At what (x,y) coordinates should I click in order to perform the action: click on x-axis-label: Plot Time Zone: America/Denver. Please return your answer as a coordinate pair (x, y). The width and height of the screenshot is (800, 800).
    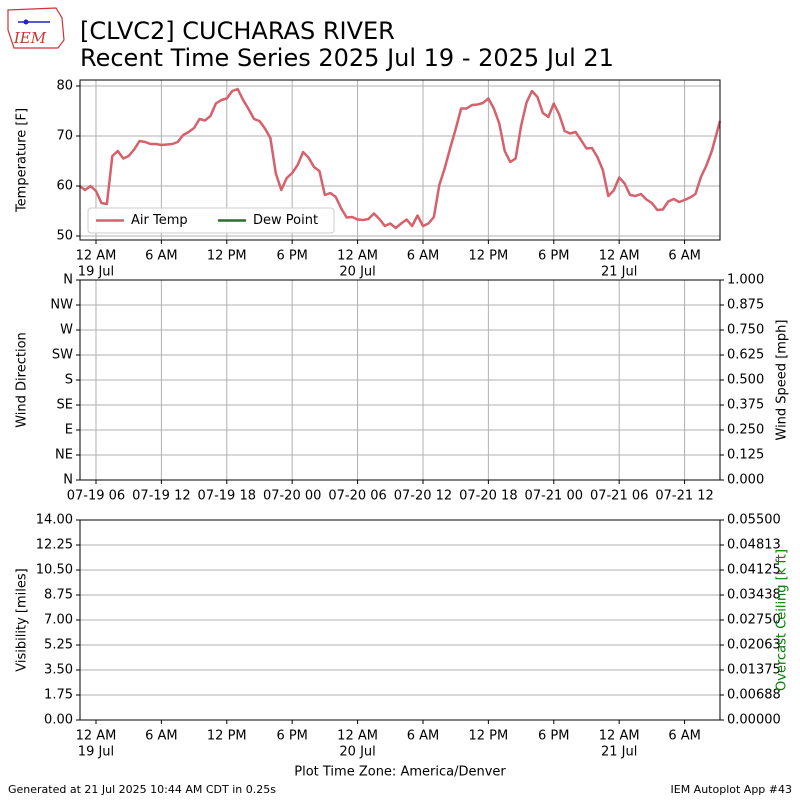
    Looking at the image, I should click on (400, 772).